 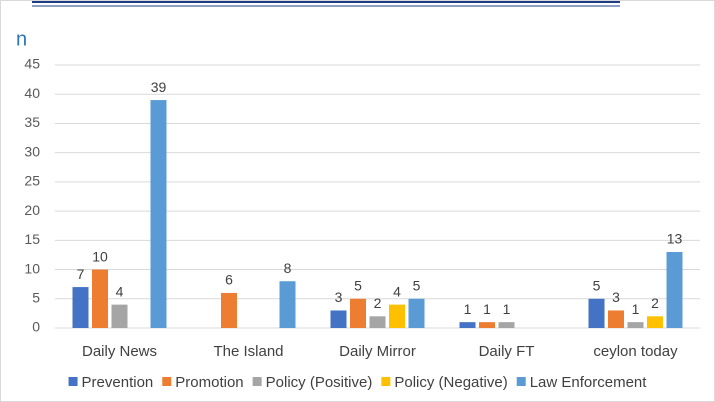 I want to click on y-tick-label: 10, so click(x=32, y=268).